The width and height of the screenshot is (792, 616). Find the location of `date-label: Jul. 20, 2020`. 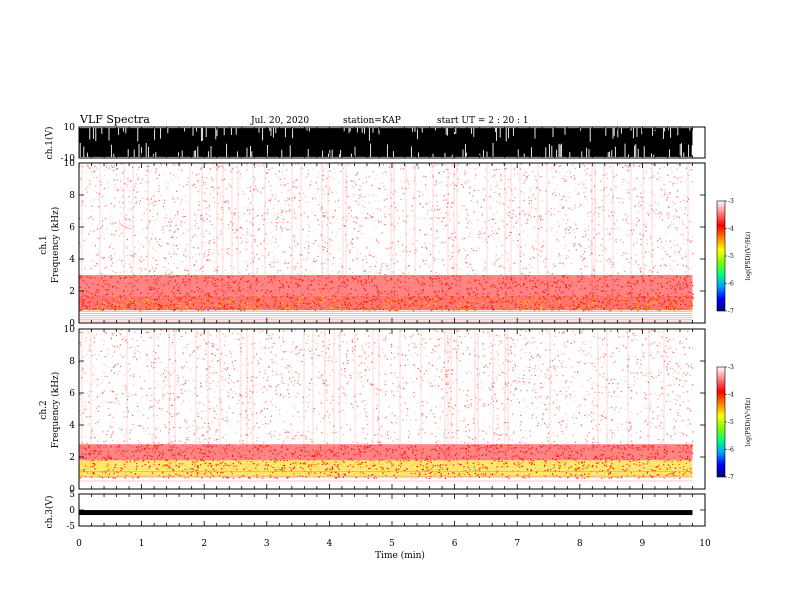

date-label: Jul. 20, 2020 is located at coordinates (279, 121).